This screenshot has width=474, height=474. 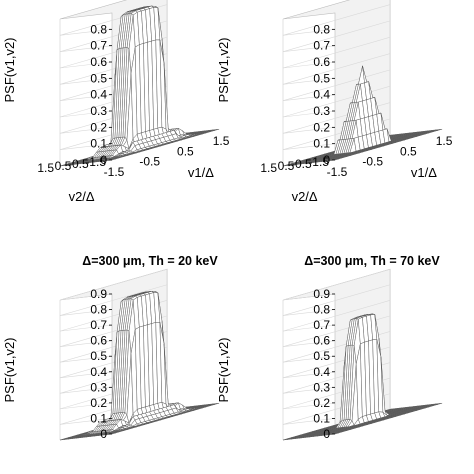 I want to click on plot-title: Δ=300 μm, Th = 20 keV, so click(x=150, y=261).